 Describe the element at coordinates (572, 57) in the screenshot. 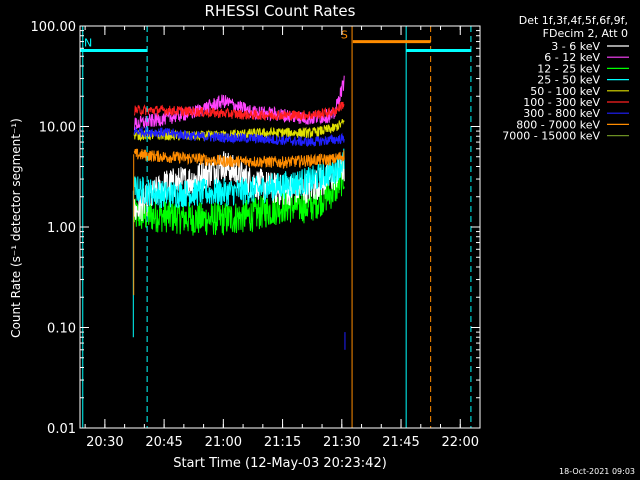

I see `legend-label-1: 6 - 12 keV` at that location.